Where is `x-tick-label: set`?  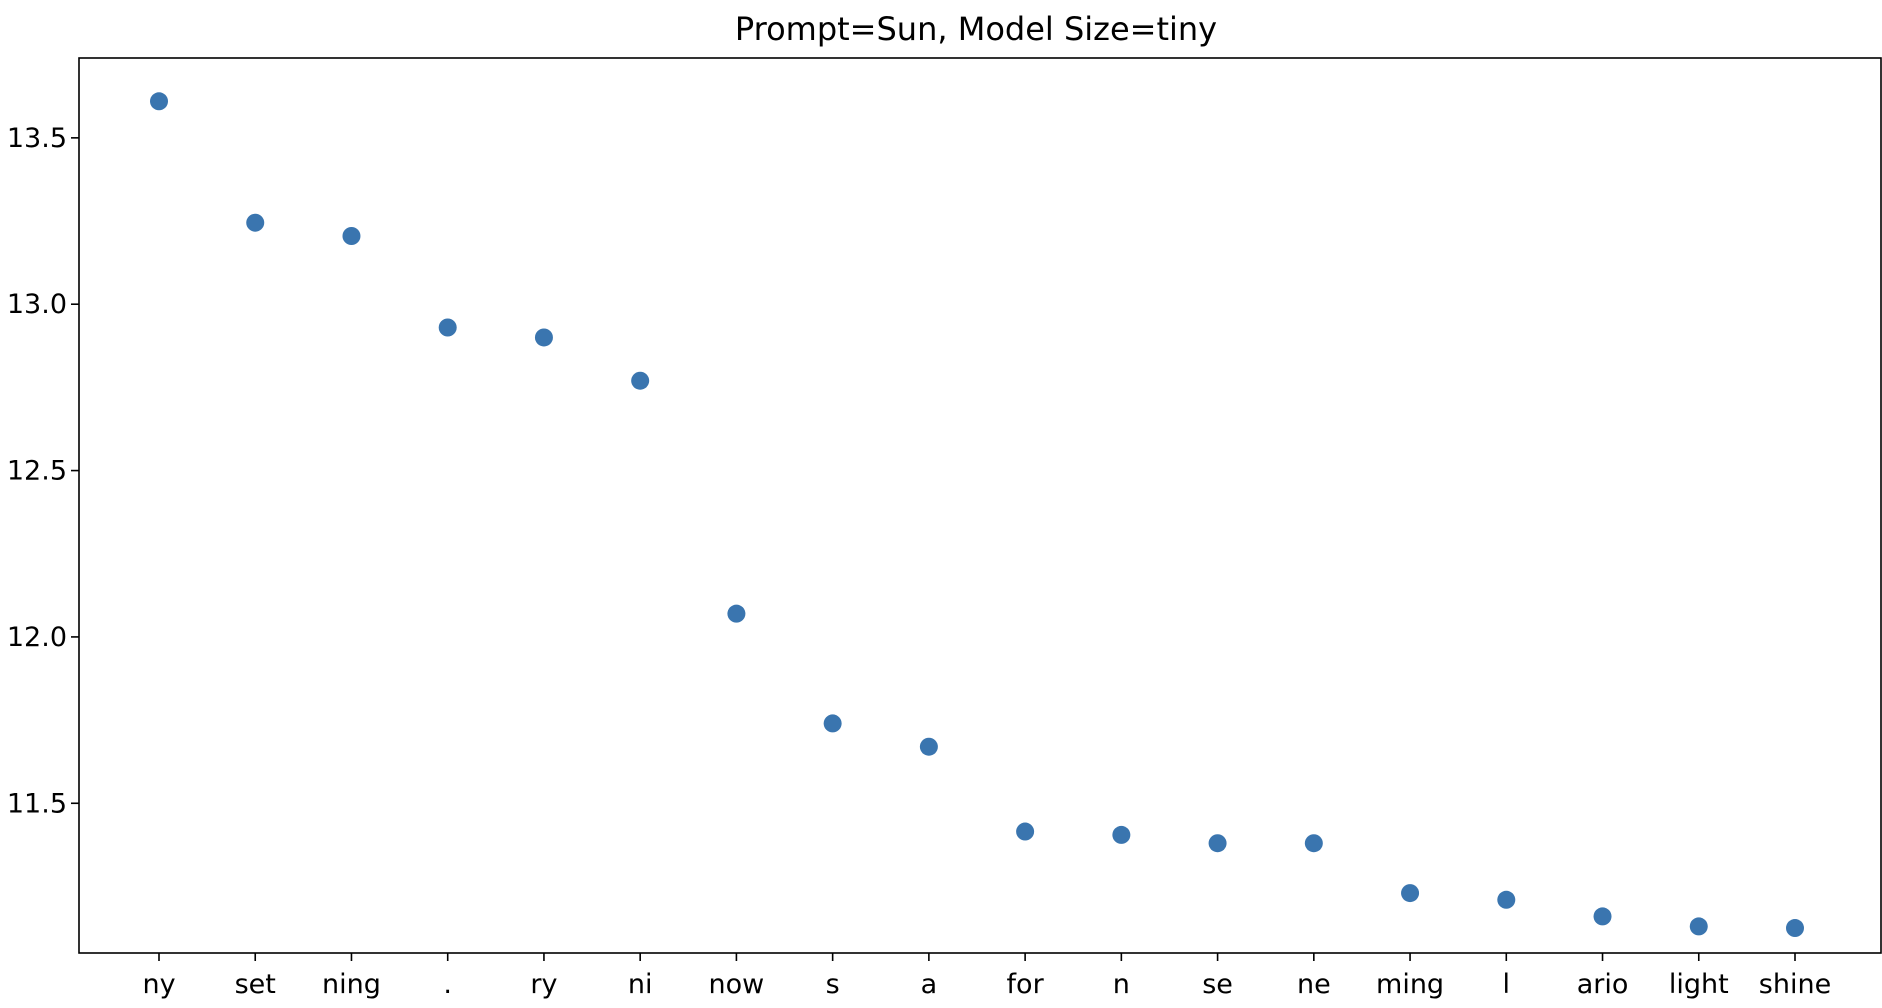
x-tick-label: set is located at coordinates (255, 984).